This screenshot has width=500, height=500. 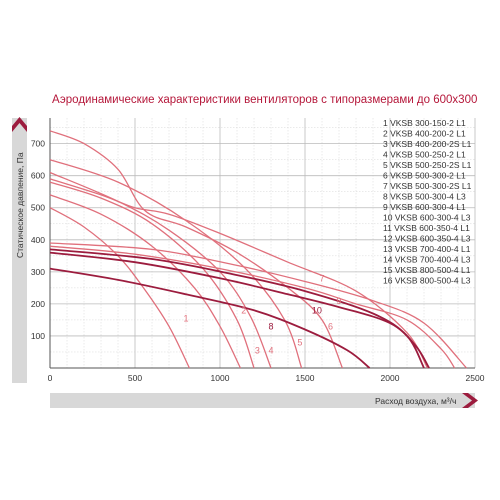 What do you see at coordinates (19, 124) in the screenshot?
I see `y-axis-arrow-icon` at bounding box center [19, 124].